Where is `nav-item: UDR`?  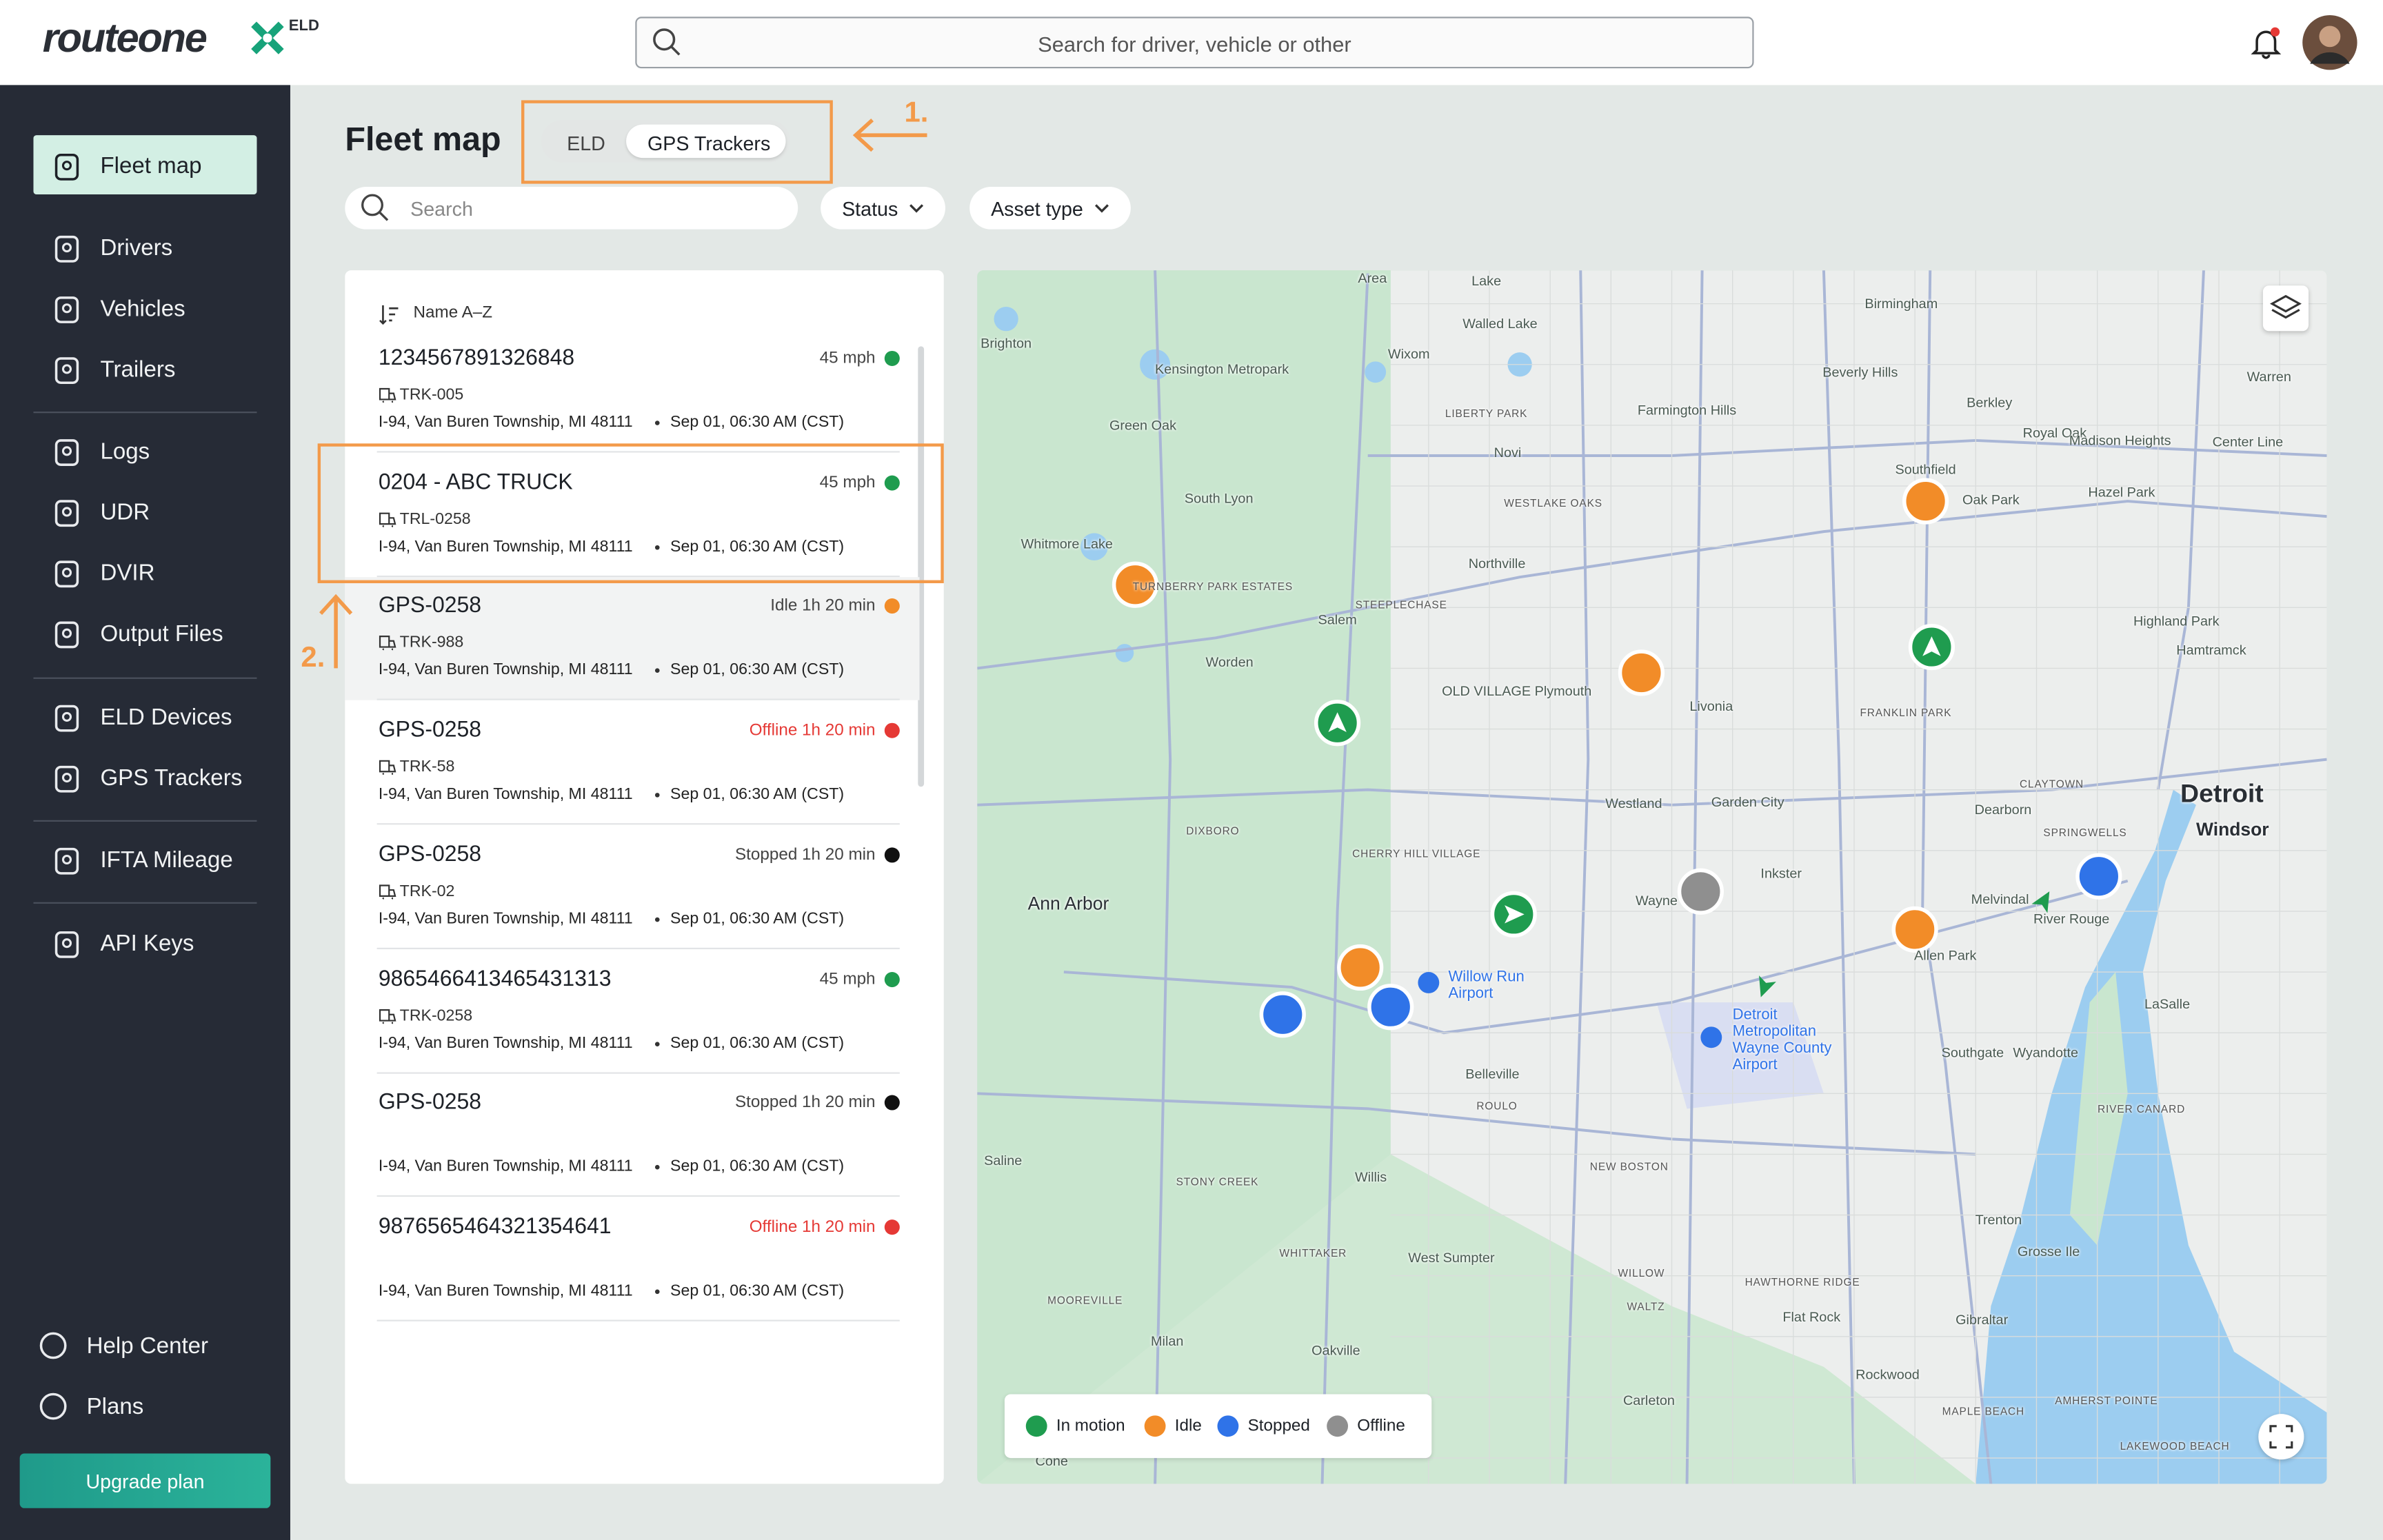
nav-item: UDR is located at coordinates (125, 513).